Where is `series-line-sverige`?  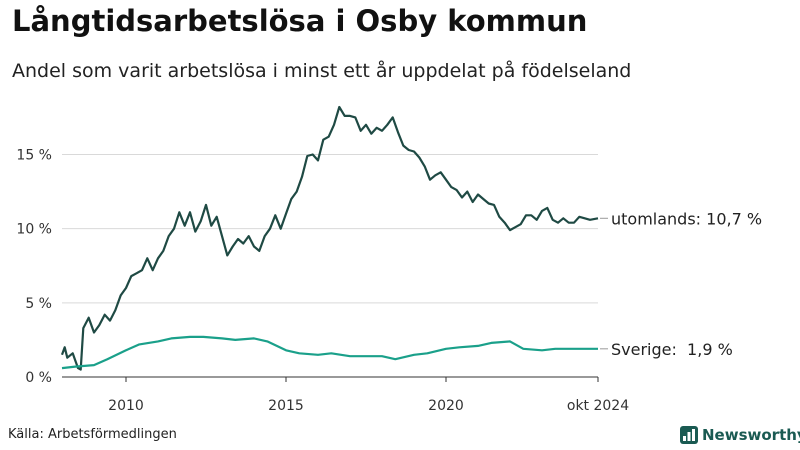 series-line-sverige is located at coordinates (329, 352).